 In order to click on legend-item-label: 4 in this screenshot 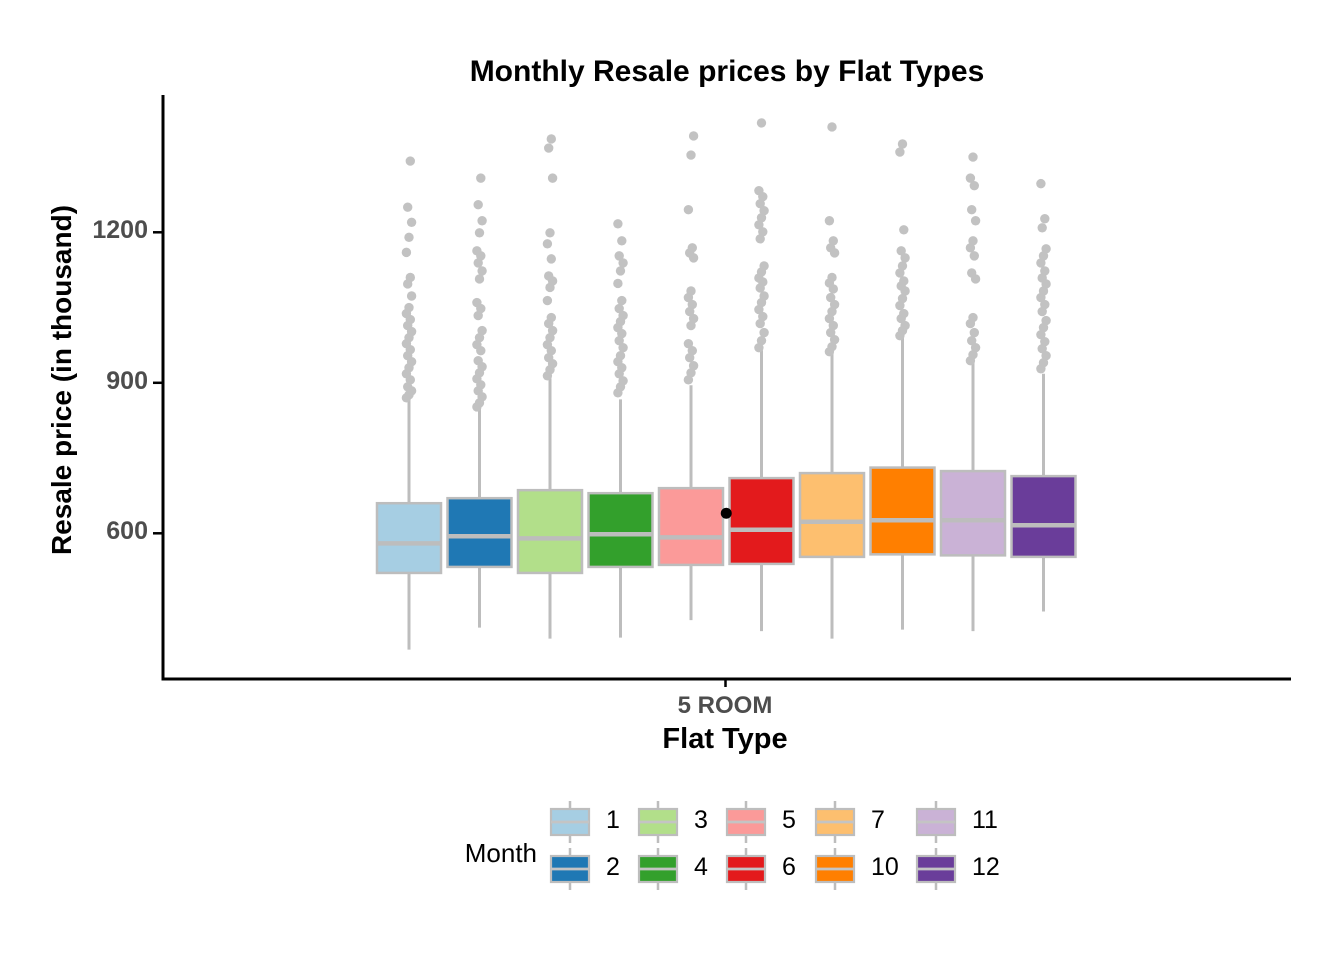, I will do `click(701, 867)`.